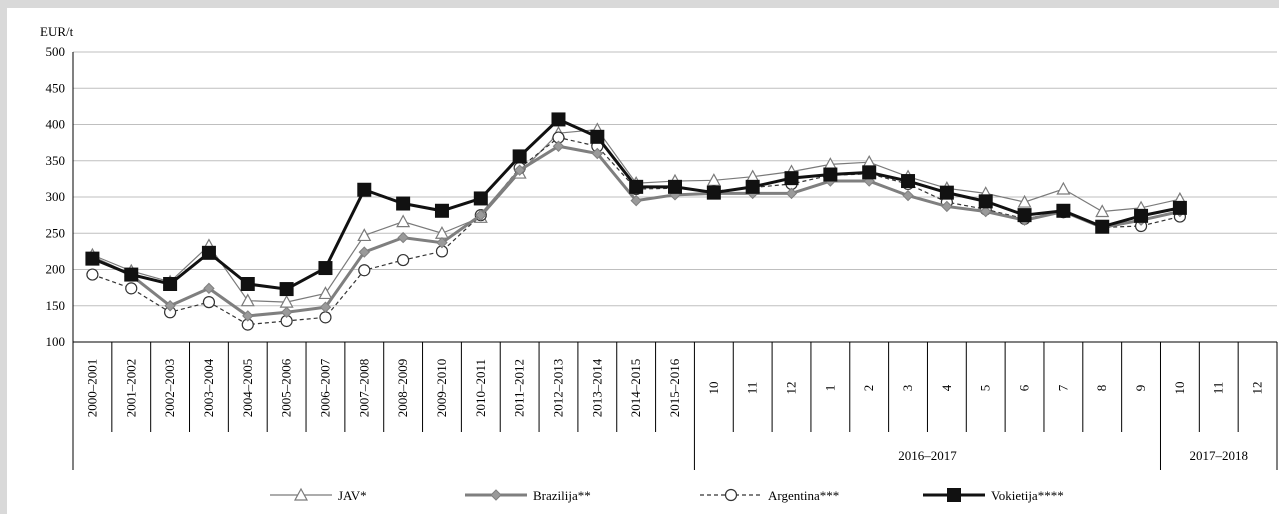 This screenshot has height=514, width=1279. I want to click on x-tick-label: 2013–2014, so click(596, 387).